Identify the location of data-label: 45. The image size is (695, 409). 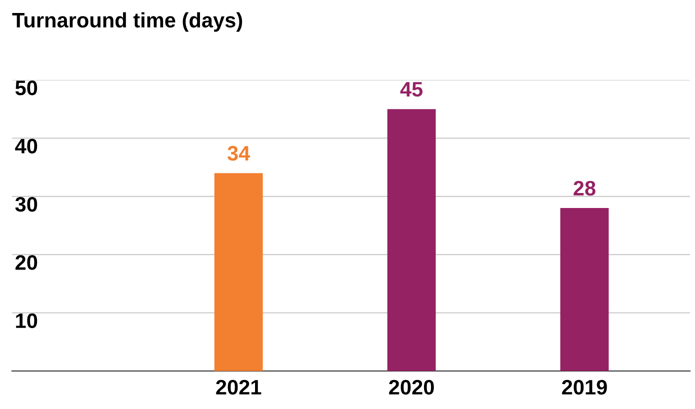
(411, 89).